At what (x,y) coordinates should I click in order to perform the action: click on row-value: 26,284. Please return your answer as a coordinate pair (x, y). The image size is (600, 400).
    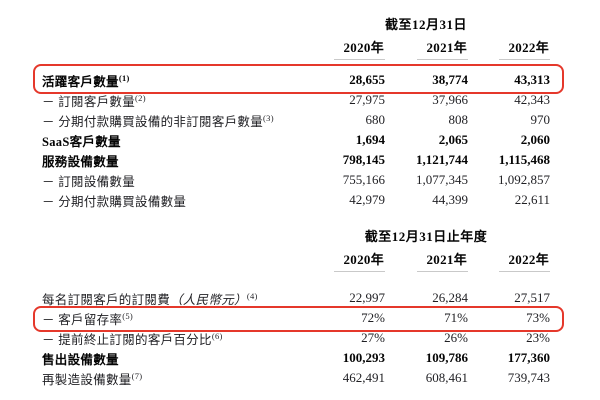
    Looking at the image, I should click on (450, 297).